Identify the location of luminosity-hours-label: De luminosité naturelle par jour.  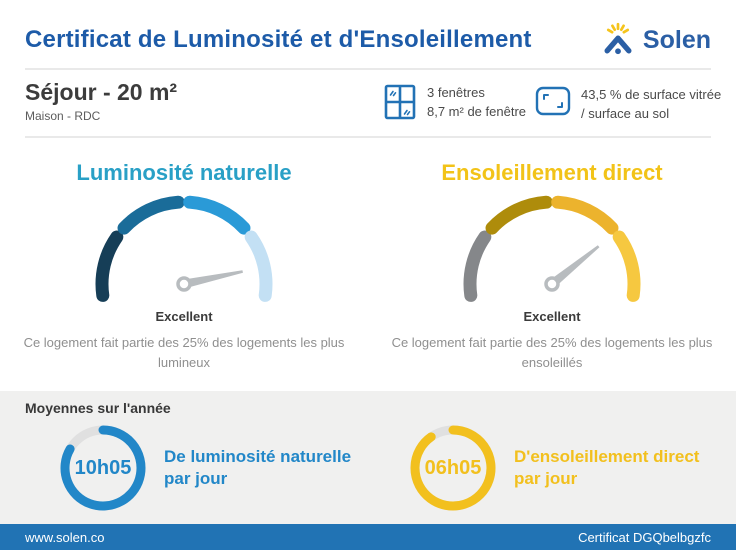
(257, 468).